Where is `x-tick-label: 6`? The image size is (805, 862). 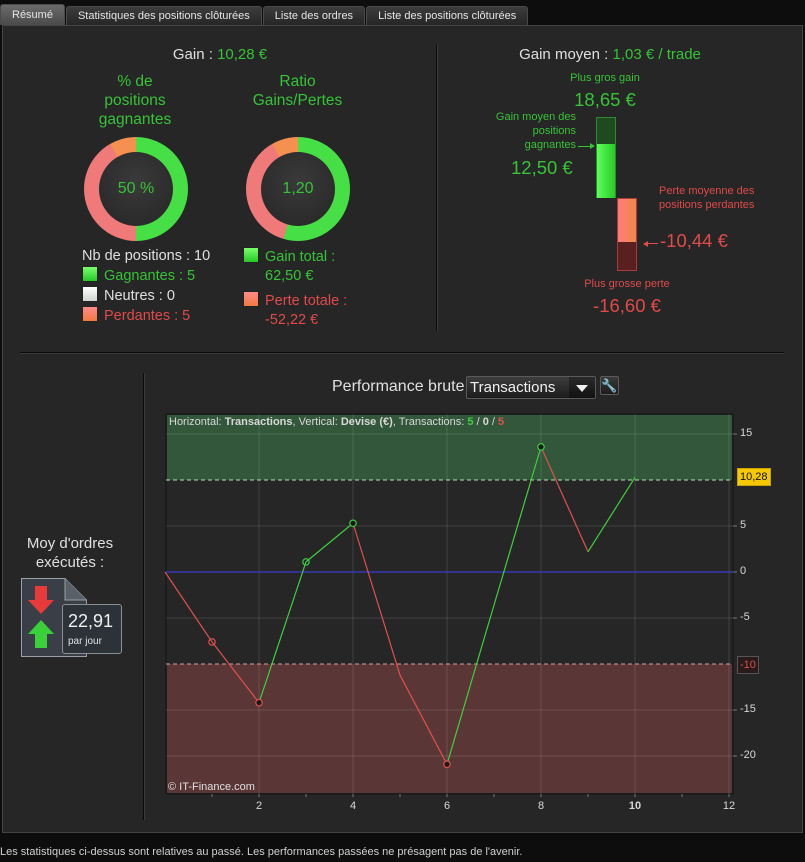 x-tick-label: 6 is located at coordinates (447, 806).